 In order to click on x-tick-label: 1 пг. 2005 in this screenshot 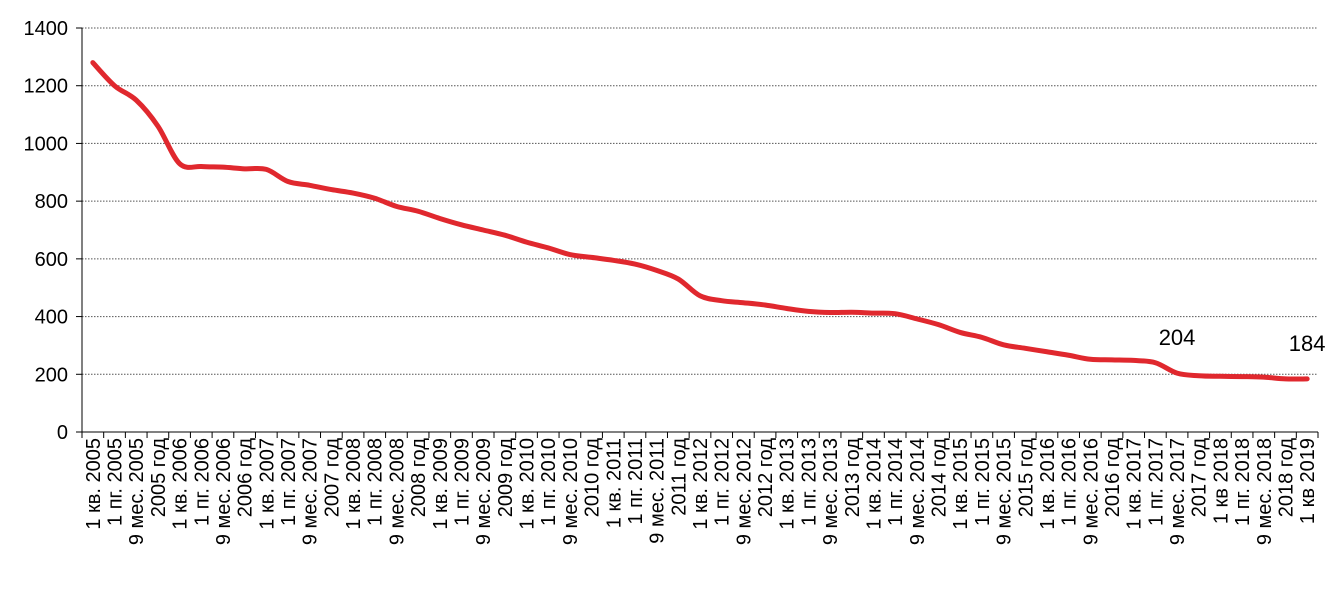, I will do `click(116, 482)`.